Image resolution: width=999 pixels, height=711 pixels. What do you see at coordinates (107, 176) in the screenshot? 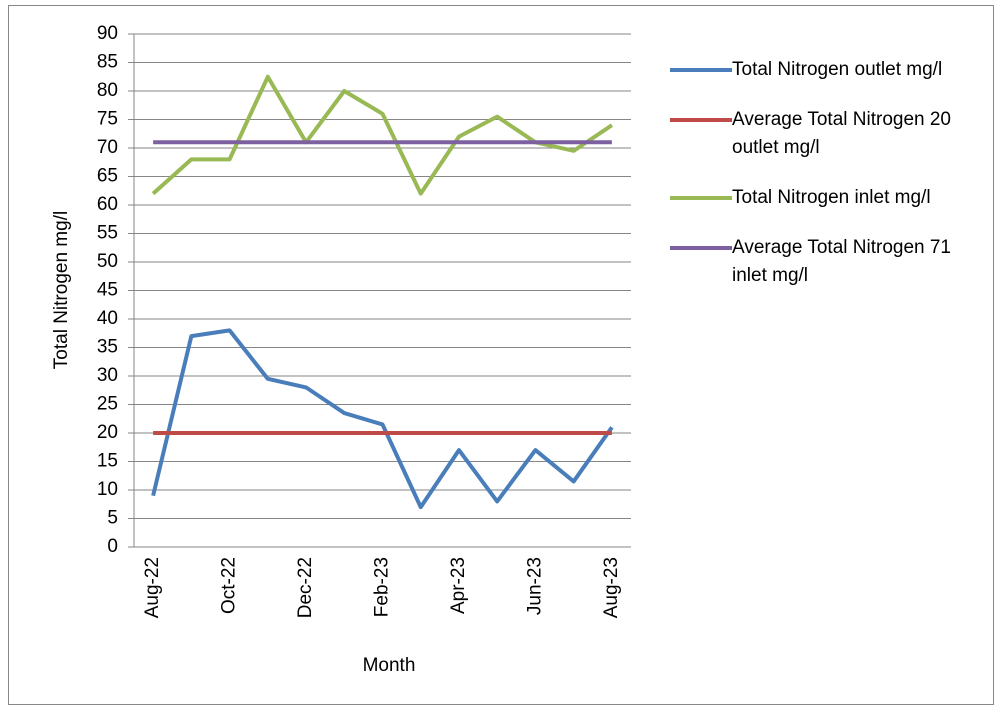
I see `y-tick-label: 65` at bounding box center [107, 176].